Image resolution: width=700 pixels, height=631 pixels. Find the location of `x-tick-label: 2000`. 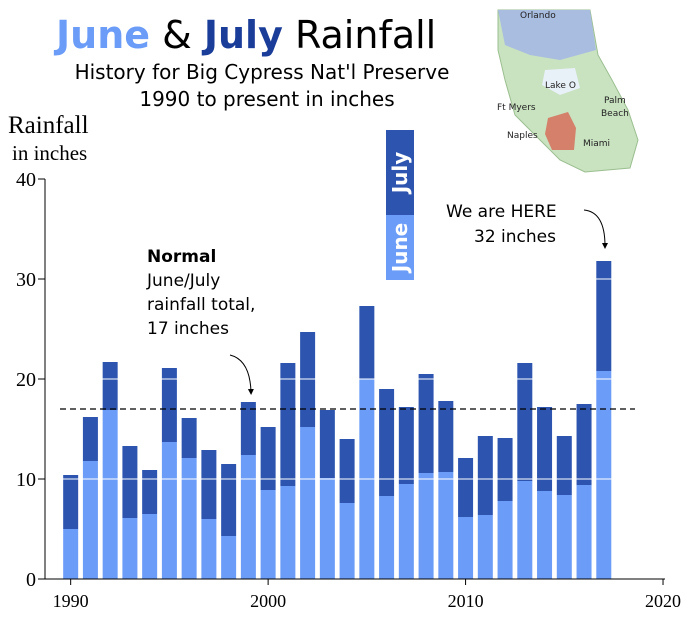

x-tick-label: 2000 is located at coordinates (268, 601).